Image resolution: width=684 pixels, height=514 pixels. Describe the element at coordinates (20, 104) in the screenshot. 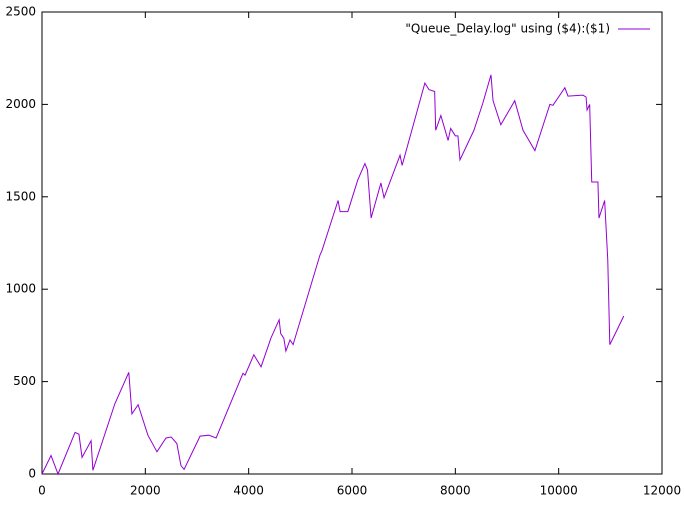

I see `y-tick-label: 2000` at that location.